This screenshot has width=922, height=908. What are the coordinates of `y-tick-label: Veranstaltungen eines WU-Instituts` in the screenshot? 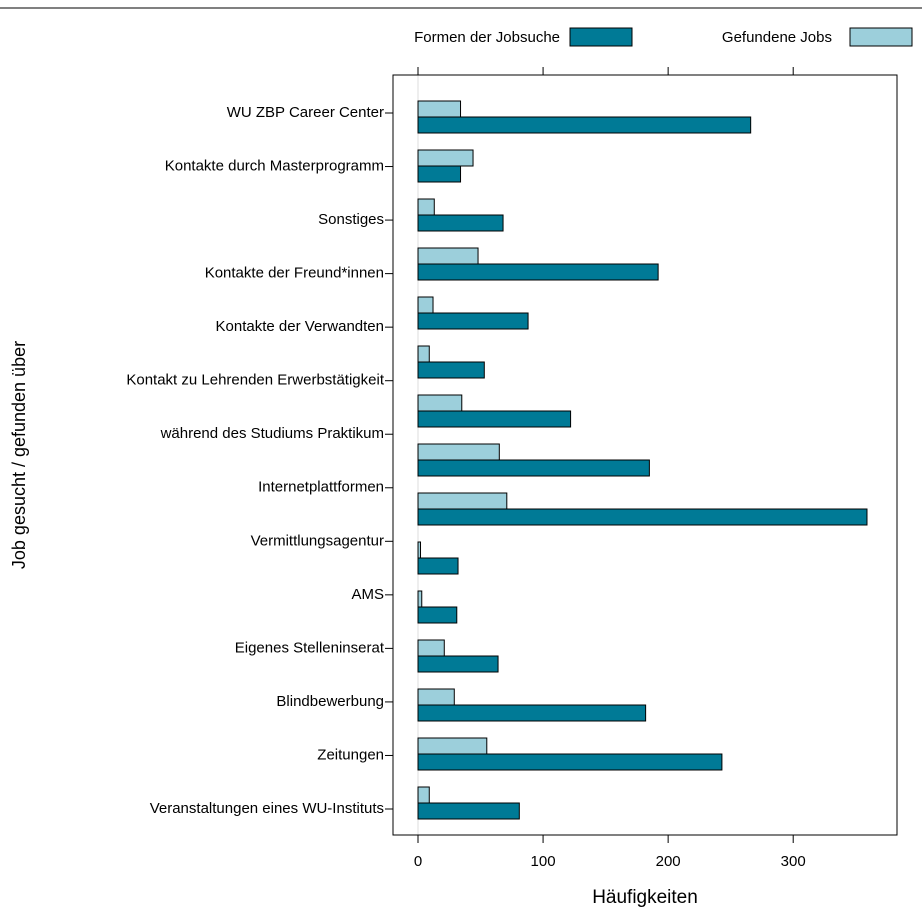 It's located at (267, 808).